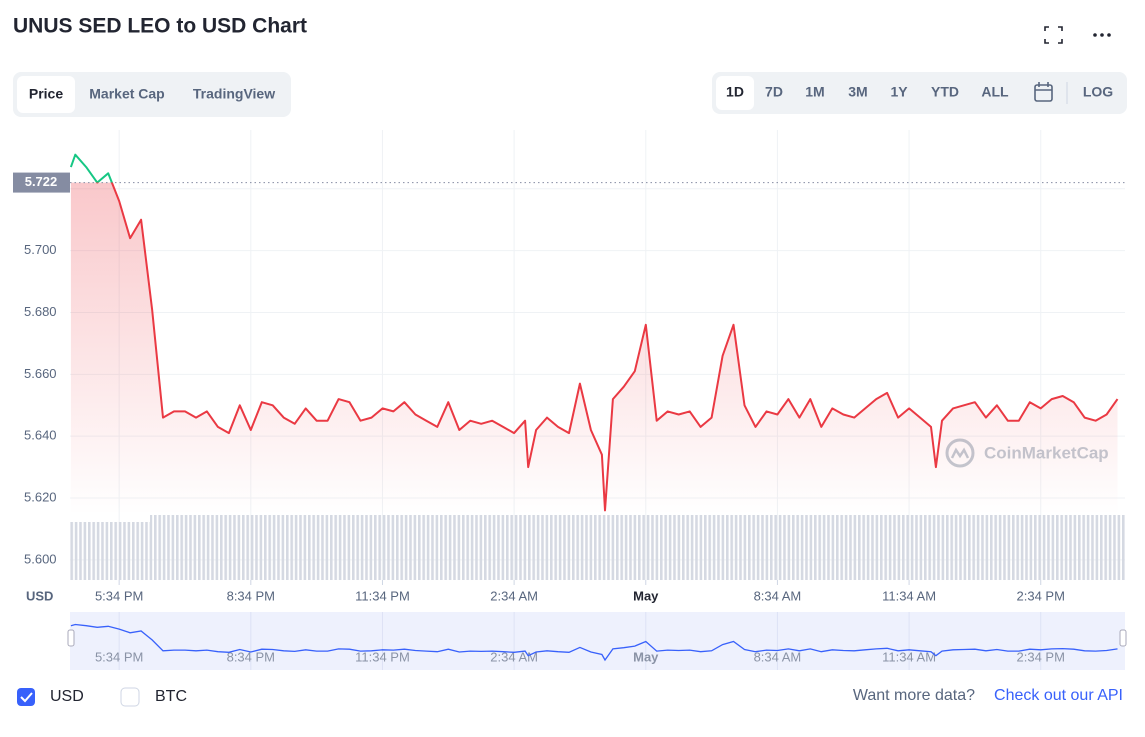 The height and width of the screenshot is (737, 1145). Describe the element at coordinates (39, 595) in the screenshot. I see `y-unit-label: USD` at that location.